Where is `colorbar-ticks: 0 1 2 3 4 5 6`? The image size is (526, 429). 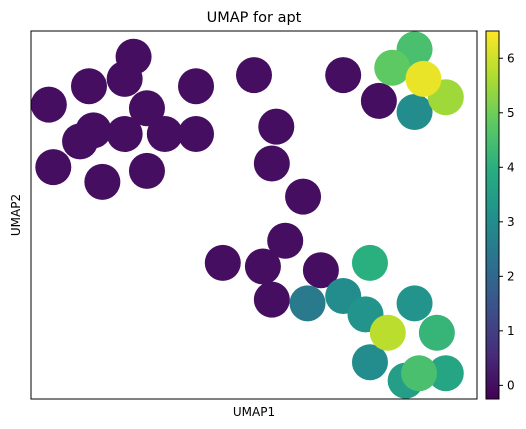 colorbar-ticks: 0 1 2 3 4 5 6 is located at coordinates (507, 221).